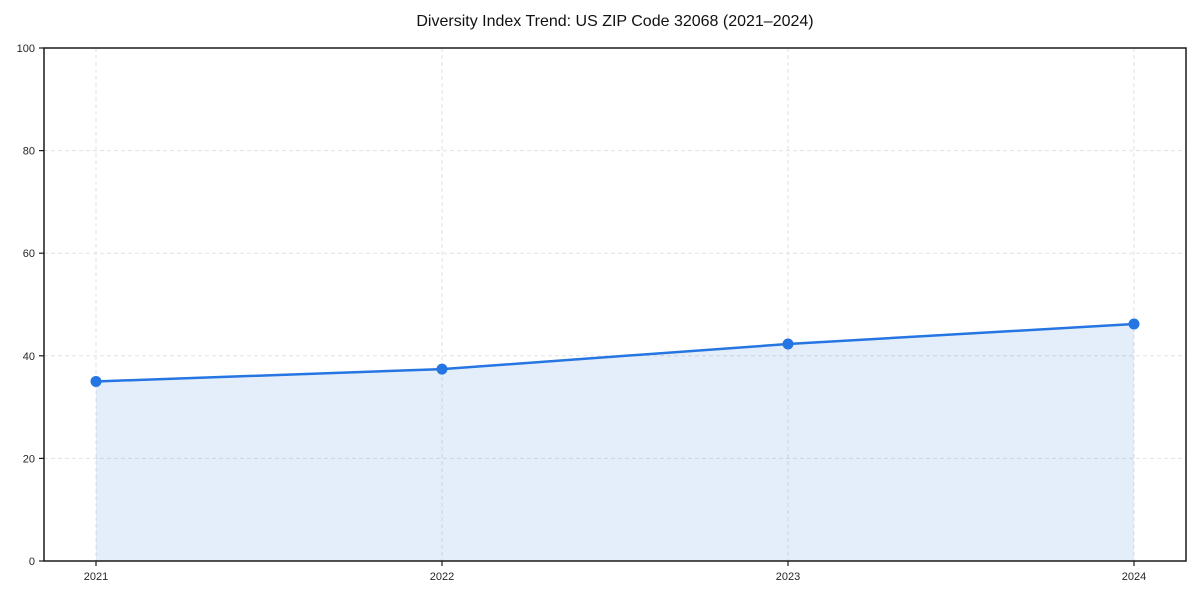  What do you see at coordinates (788, 344) in the screenshot?
I see `data-point-2023` at bounding box center [788, 344].